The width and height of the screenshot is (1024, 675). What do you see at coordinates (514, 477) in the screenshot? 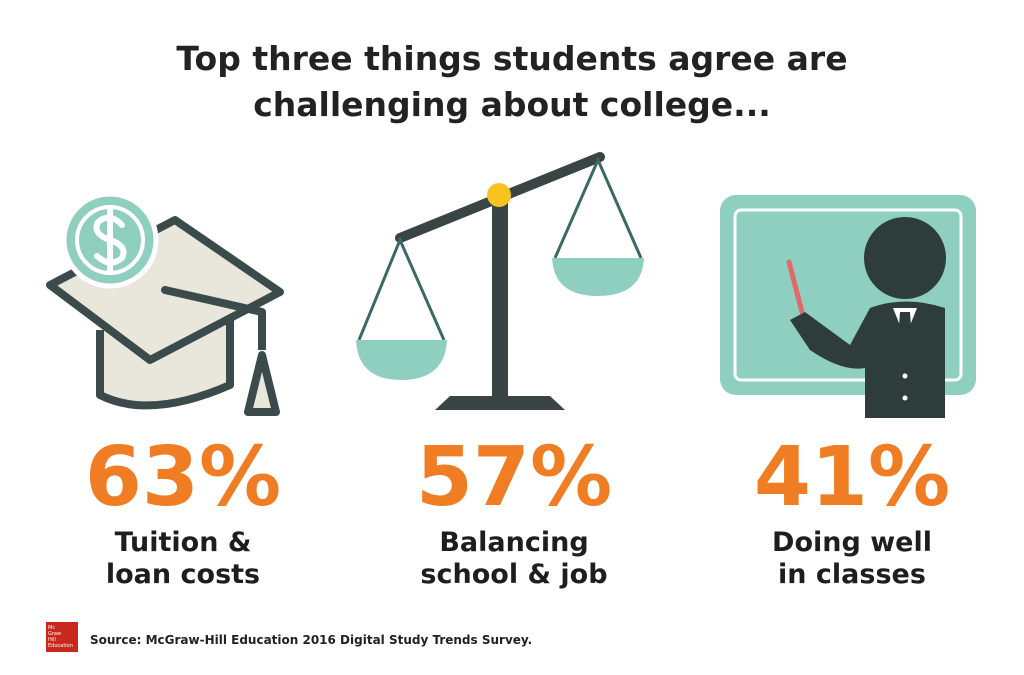
I see `percent: 57%` at bounding box center [514, 477].